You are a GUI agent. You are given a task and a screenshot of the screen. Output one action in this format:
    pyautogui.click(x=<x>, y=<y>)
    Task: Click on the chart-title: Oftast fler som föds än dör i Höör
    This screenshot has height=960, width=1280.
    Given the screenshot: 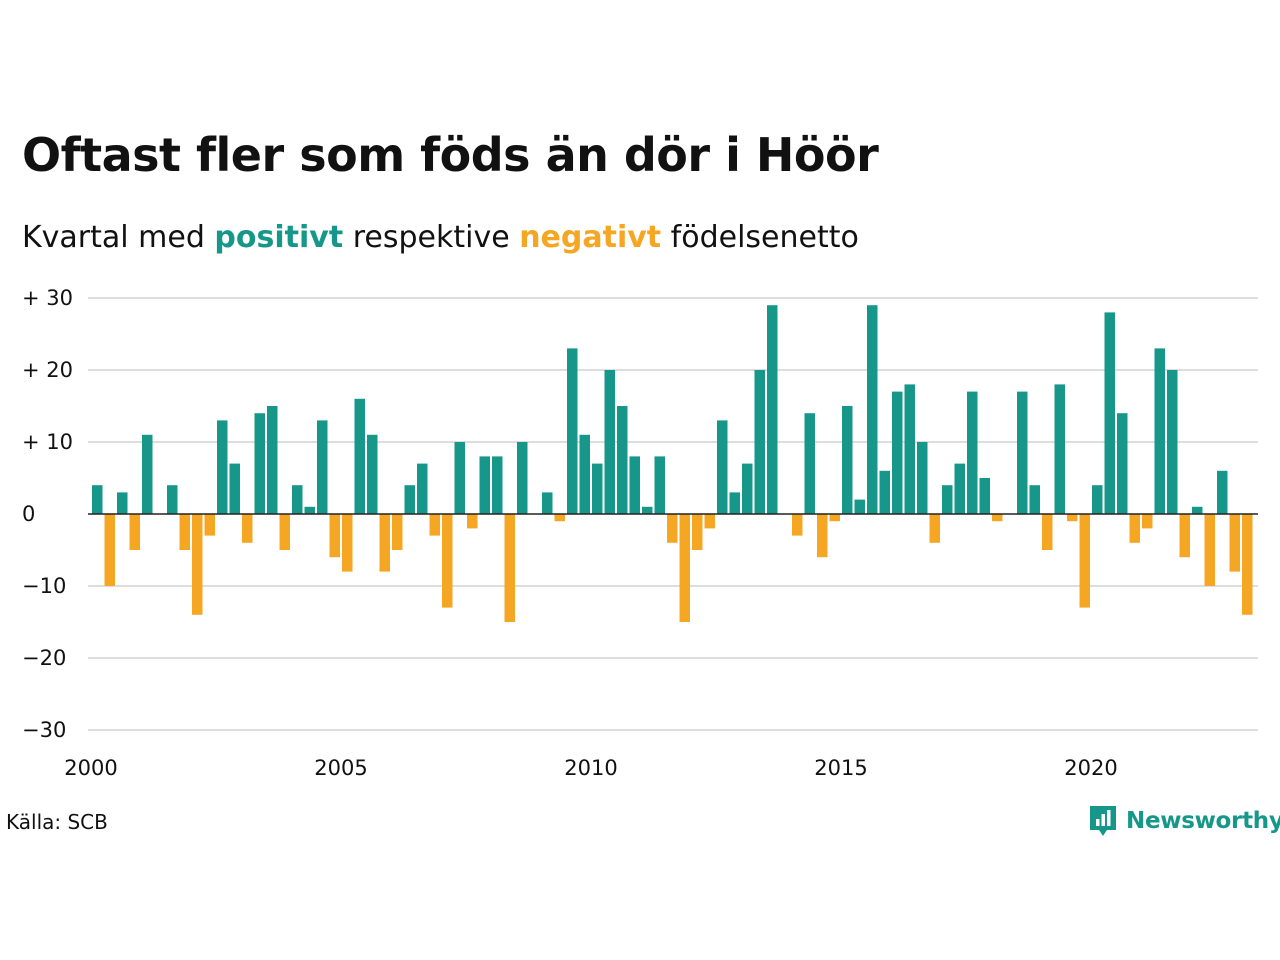 What is the action you would take?
    pyautogui.click(x=450, y=155)
    